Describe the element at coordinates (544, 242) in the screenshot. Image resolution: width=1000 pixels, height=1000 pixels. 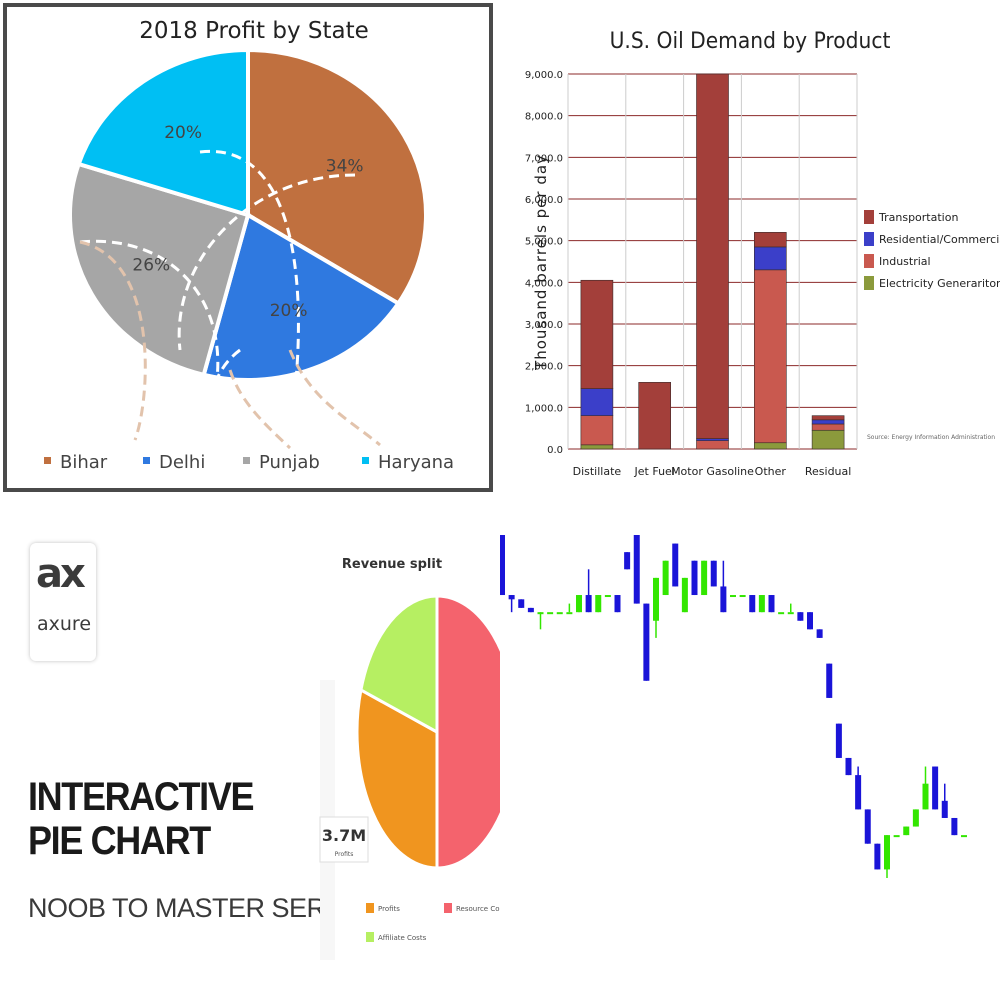
I see `y-tick-label: 5,000.0` at that location.